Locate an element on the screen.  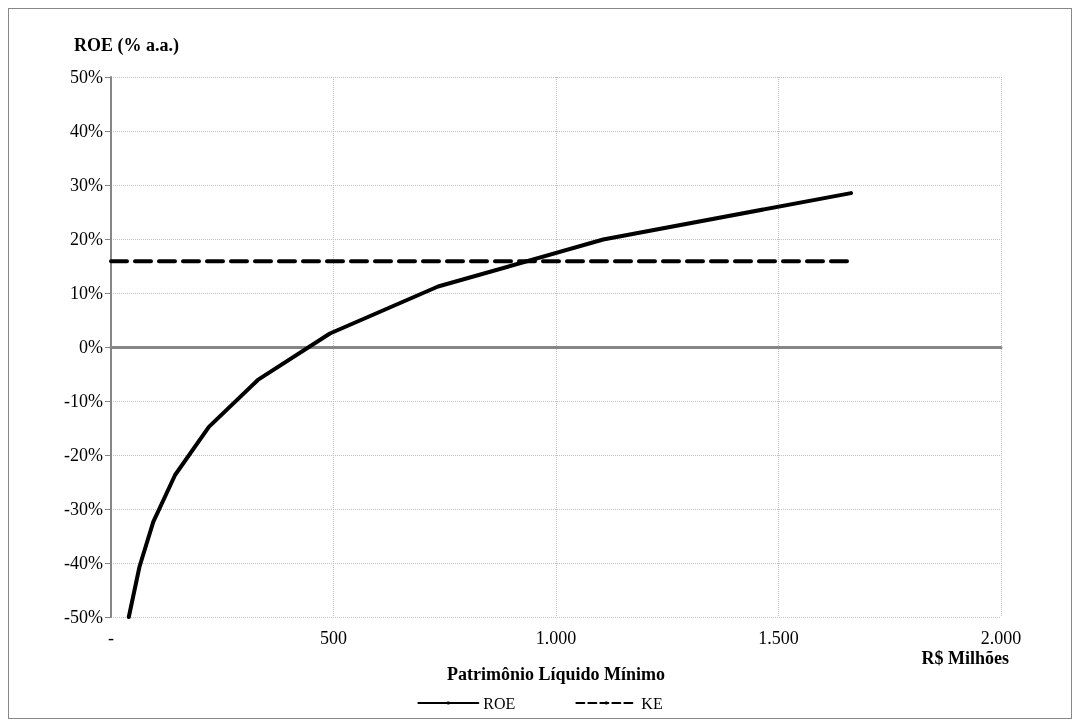
legend-label: ROE is located at coordinates (499, 703).